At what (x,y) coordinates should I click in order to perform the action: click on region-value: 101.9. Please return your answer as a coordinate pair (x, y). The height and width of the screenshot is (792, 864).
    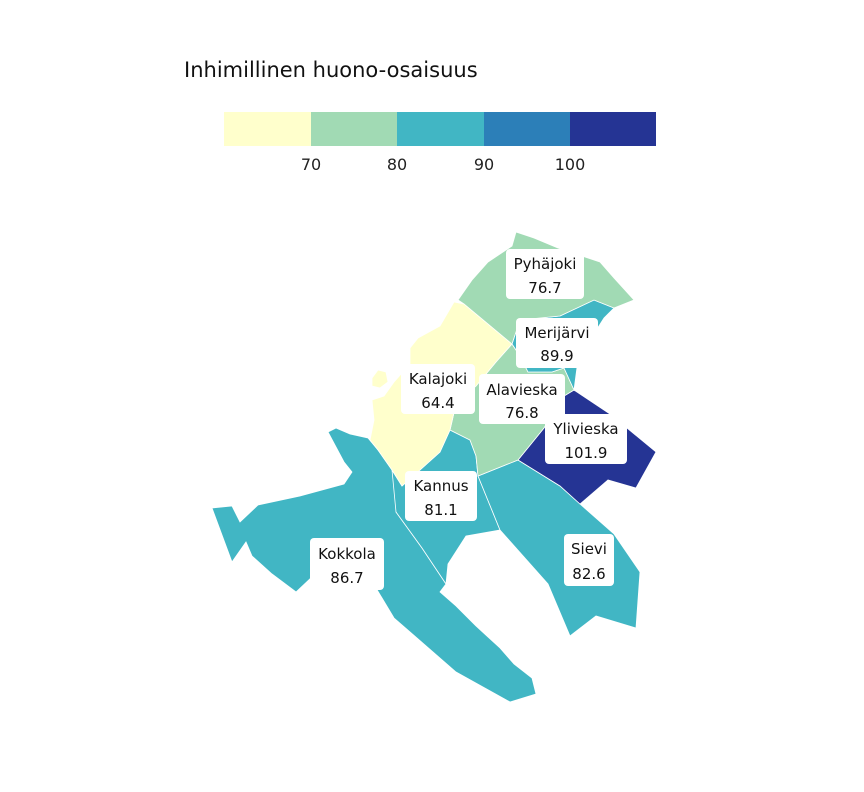
    Looking at the image, I should click on (586, 453).